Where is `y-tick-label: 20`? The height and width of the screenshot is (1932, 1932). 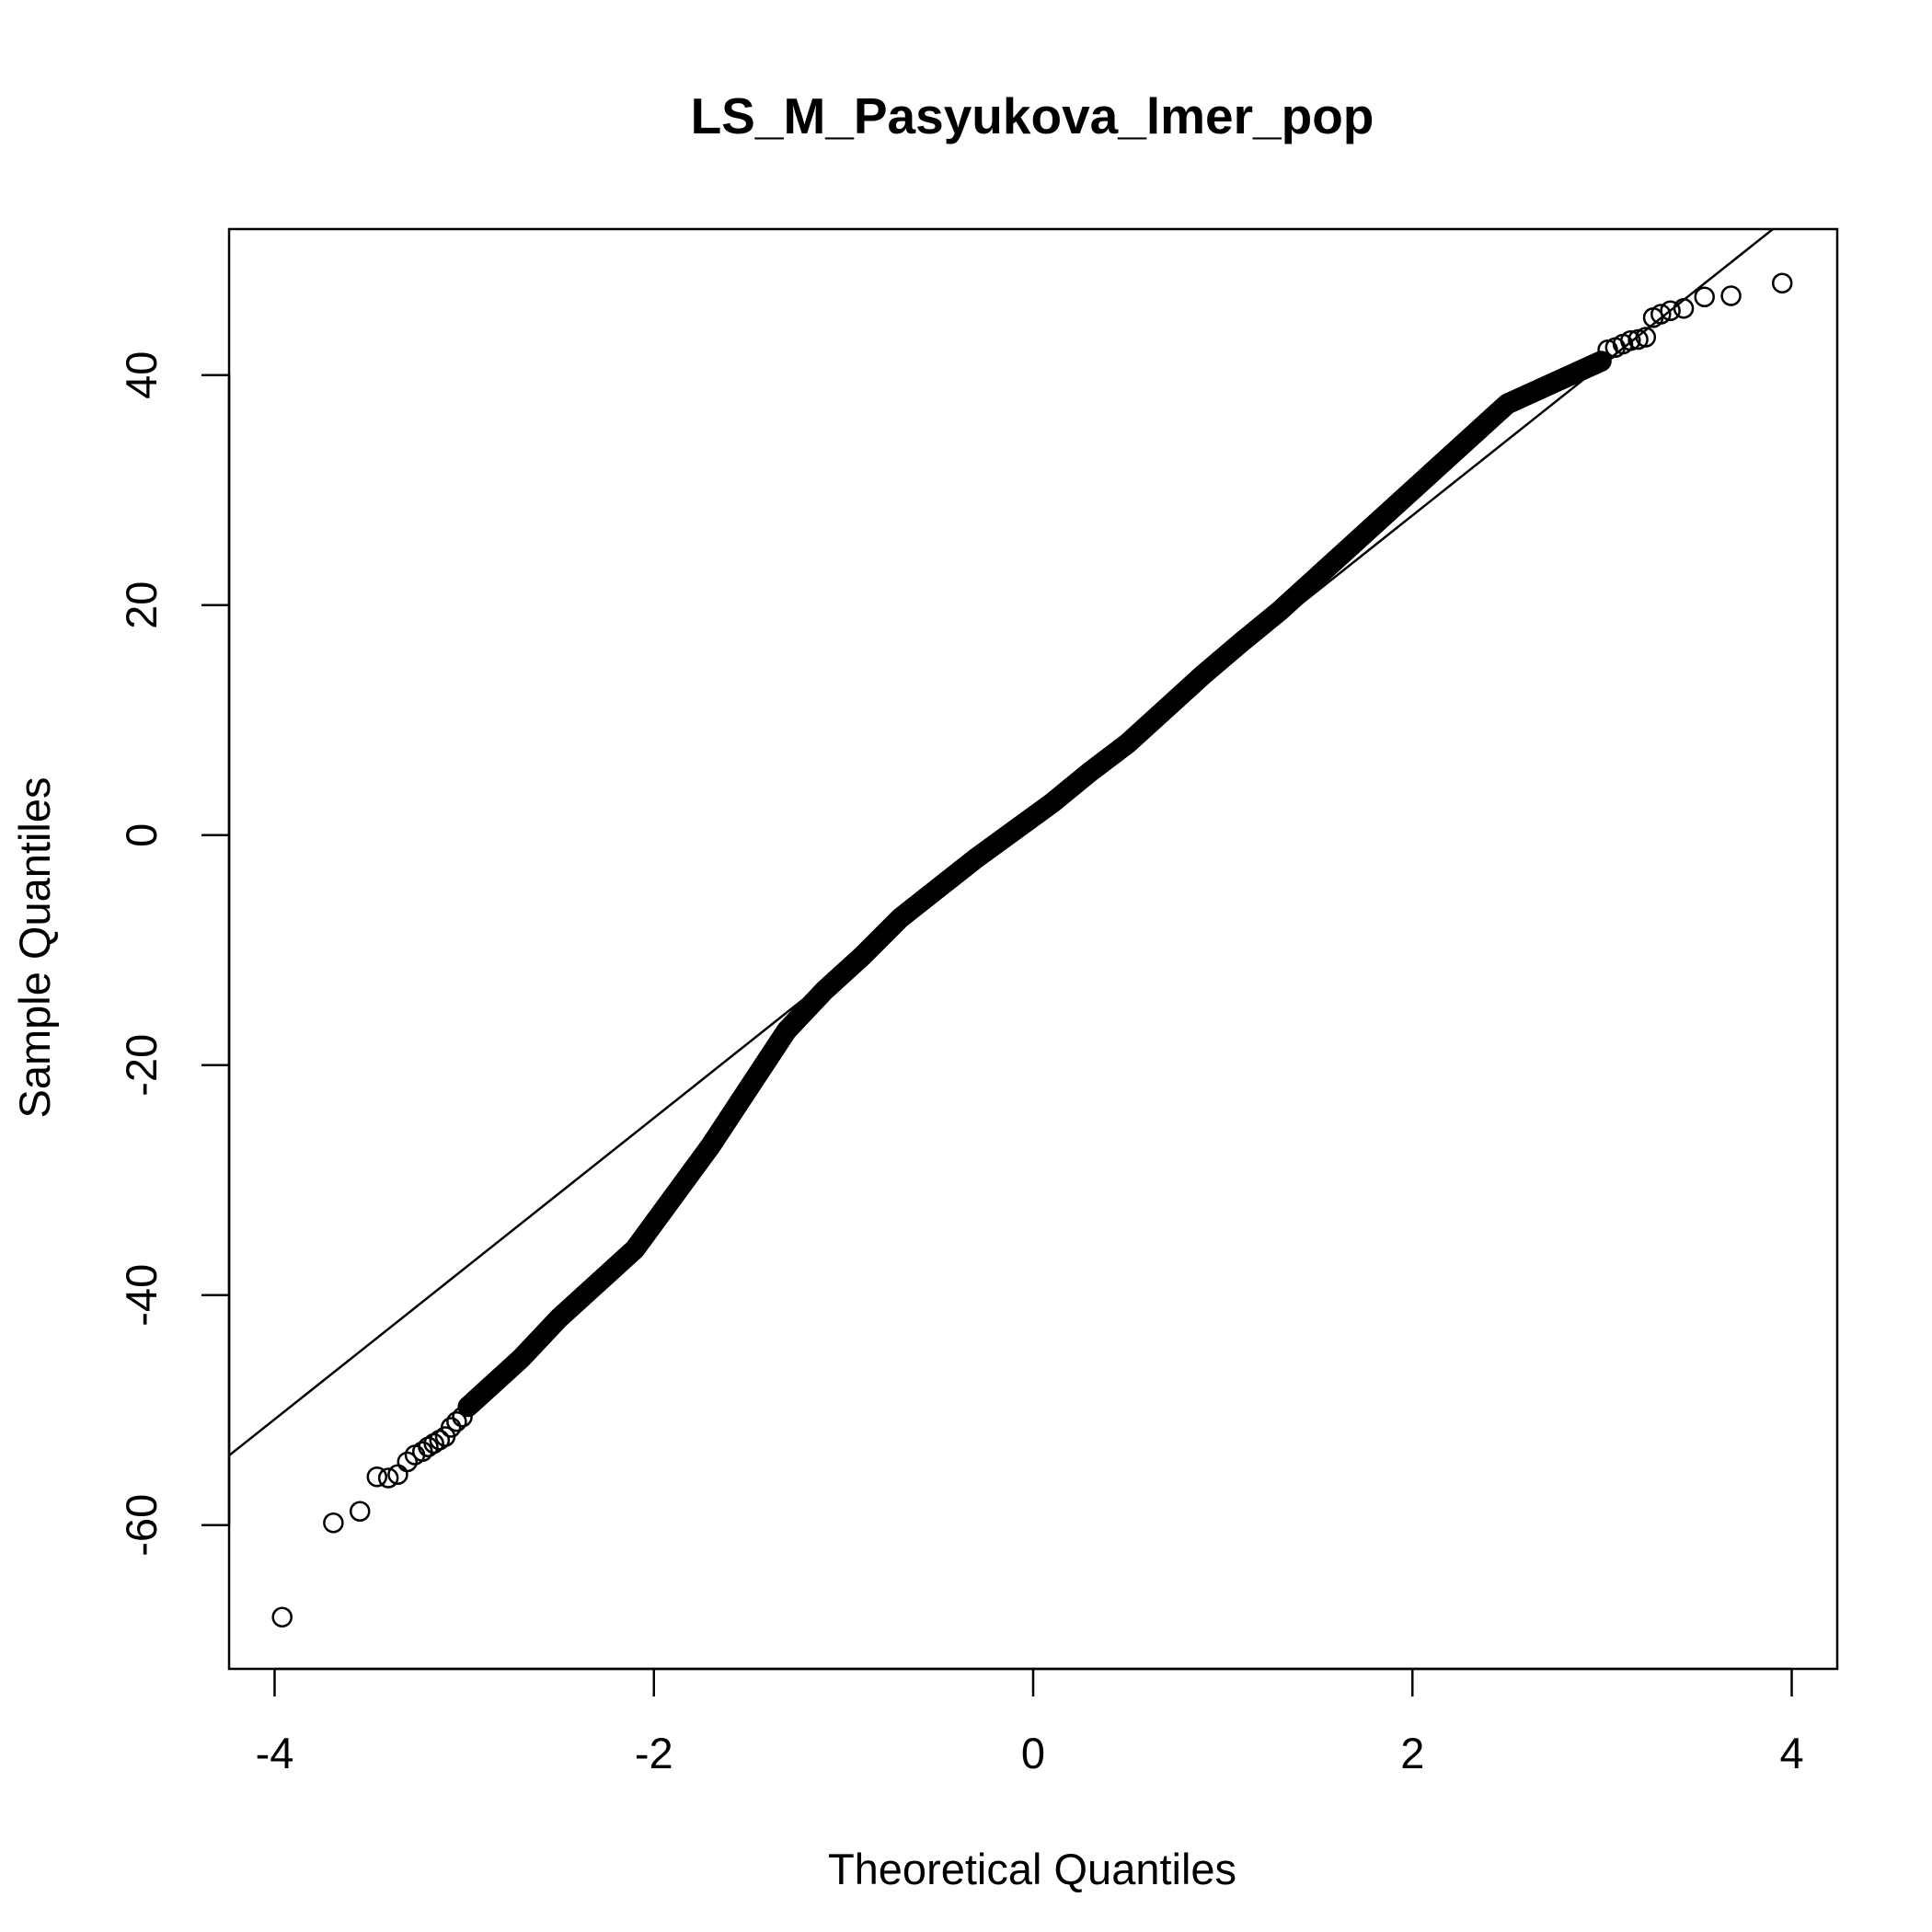 y-tick-label: 20 is located at coordinates (141, 605).